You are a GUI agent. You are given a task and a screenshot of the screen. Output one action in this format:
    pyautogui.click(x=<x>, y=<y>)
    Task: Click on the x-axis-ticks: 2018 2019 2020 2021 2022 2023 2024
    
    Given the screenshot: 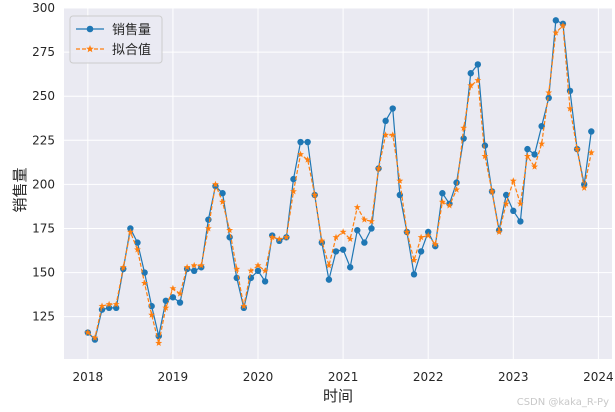 What is the action you would take?
    pyautogui.click(x=343, y=377)
    